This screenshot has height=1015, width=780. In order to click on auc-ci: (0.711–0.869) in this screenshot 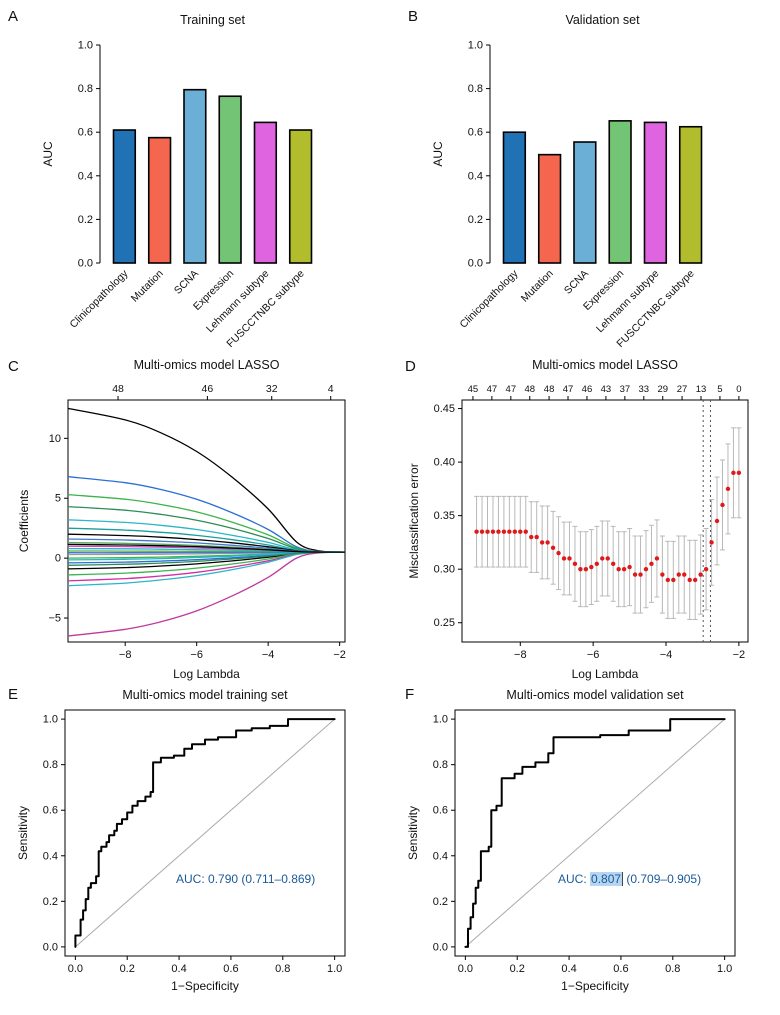, I will do `click(277, 879)`.